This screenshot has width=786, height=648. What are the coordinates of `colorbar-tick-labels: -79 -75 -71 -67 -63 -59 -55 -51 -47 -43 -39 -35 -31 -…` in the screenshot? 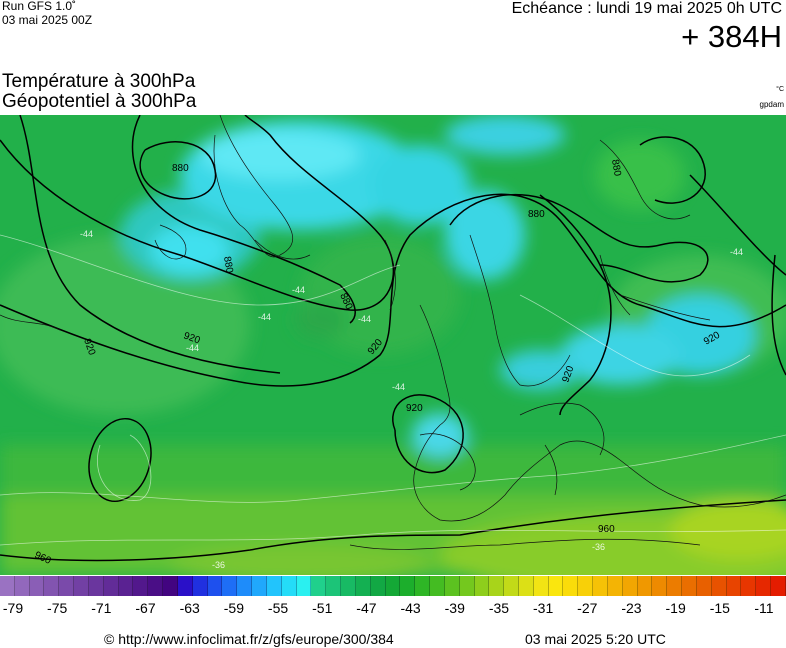 It's located at (393, 609).